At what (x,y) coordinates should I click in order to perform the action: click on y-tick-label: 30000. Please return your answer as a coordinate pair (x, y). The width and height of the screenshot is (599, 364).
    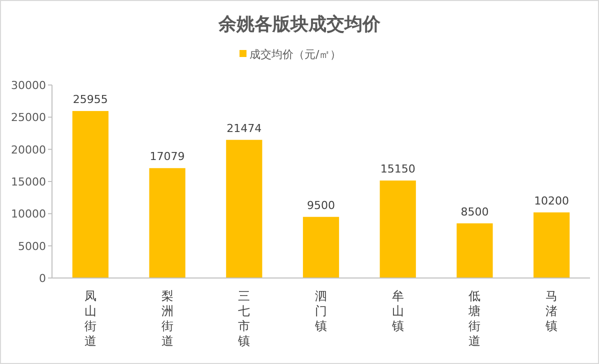
    Looking at the image, I should click on (28, 85).